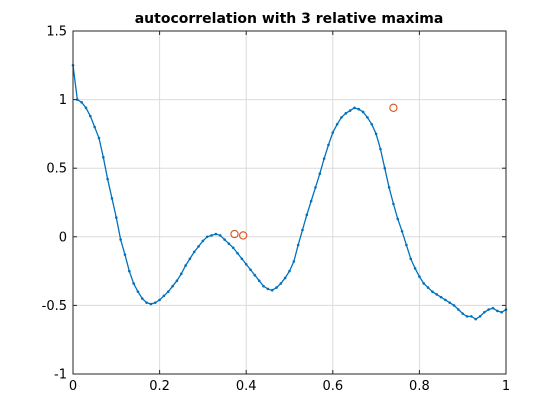 The height and width of the screenshot is (420, 560). What do you see at coordinates (246, 386) in the screenshot?
I see `x-tick-label: 0.4` at bounding box center [246, 386].